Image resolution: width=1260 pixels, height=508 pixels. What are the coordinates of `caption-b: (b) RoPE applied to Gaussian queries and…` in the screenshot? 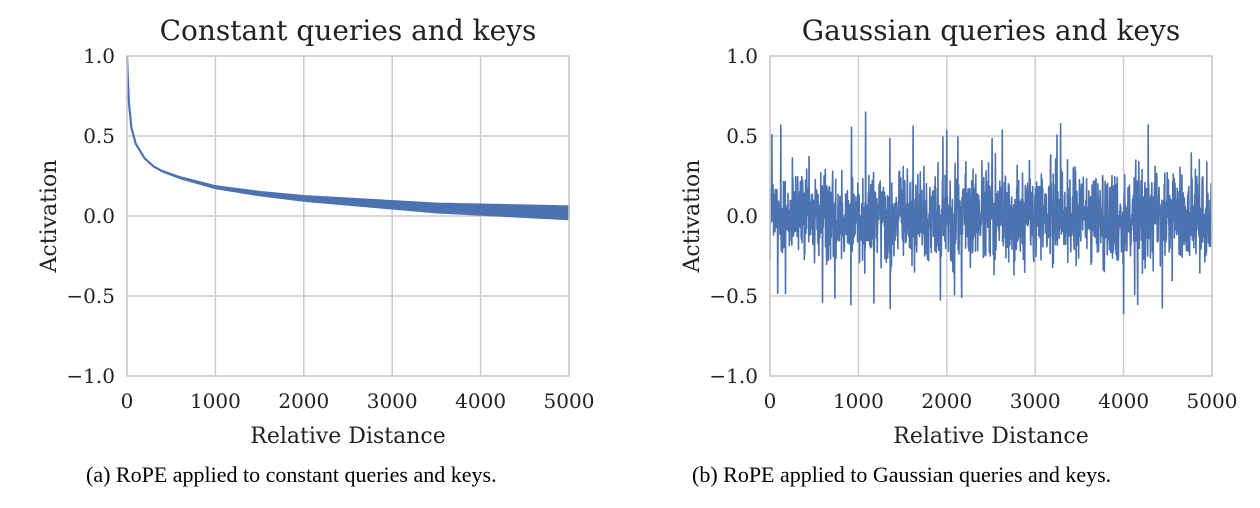 It's located at (902, 474).